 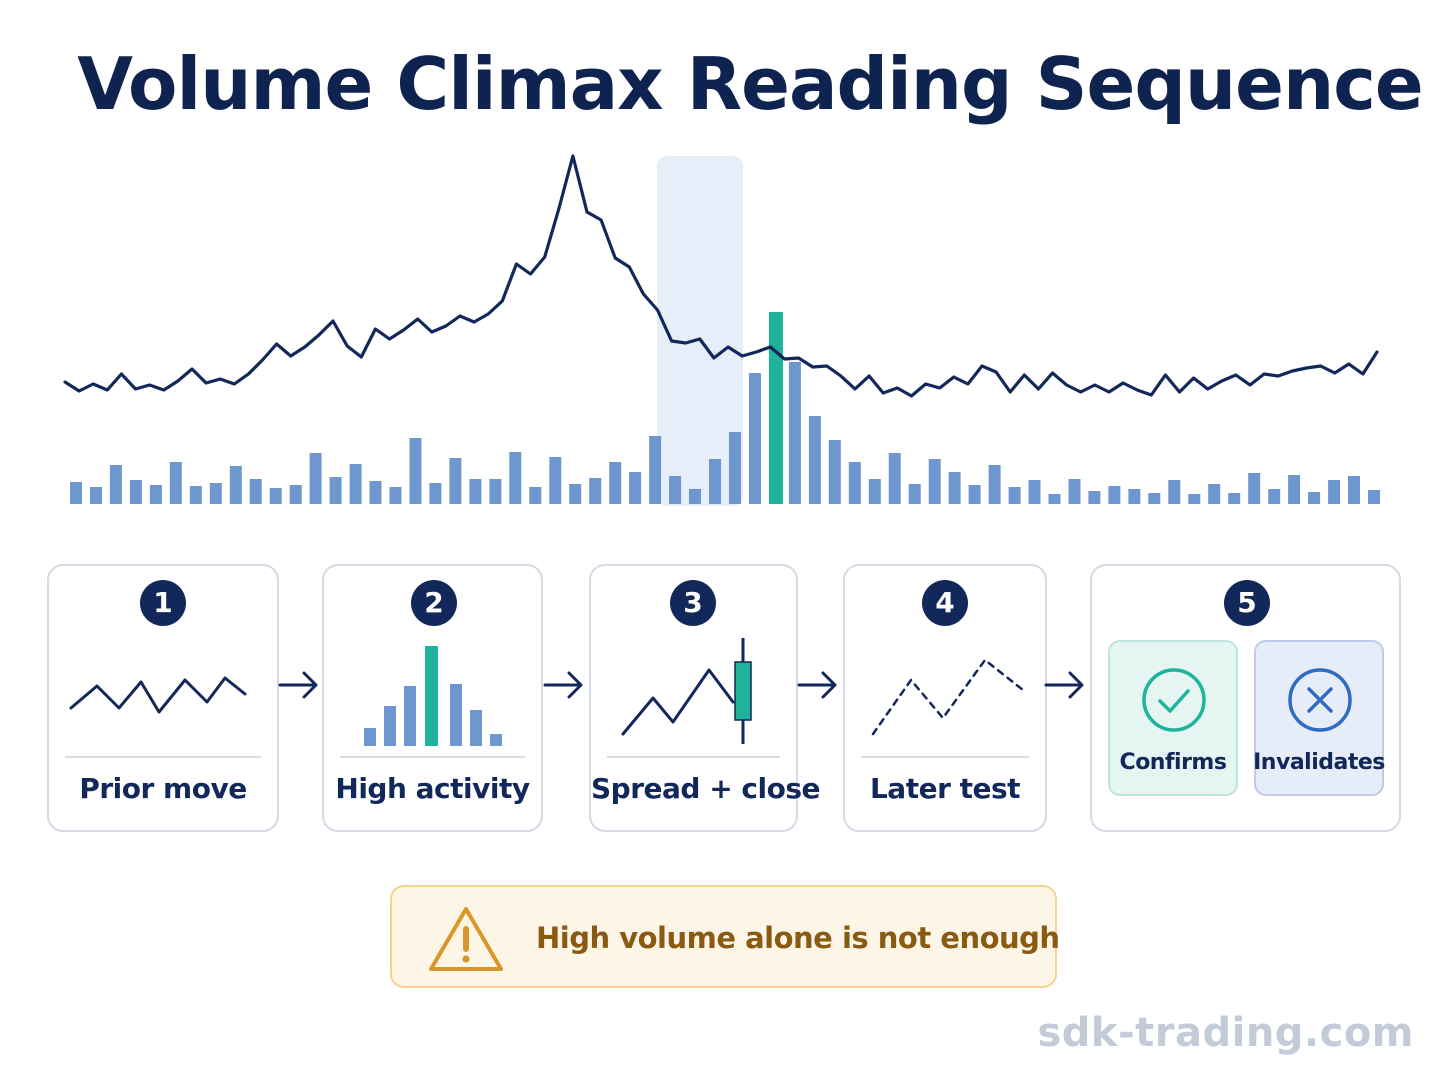 I want to click on warning-text: High volume alone is not enough, so click(x=798, y=938).